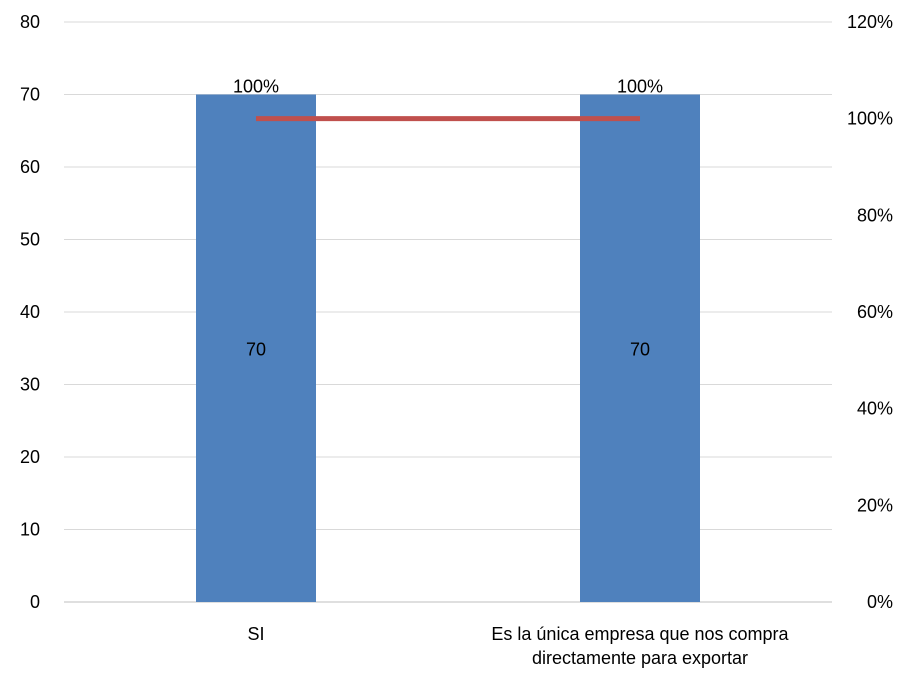 The height and width of the screenshot is (674, 911). Describe the element at coordinates (30, 457) in the screenshot. I see `left-axis-tick-label: 20` at that location.